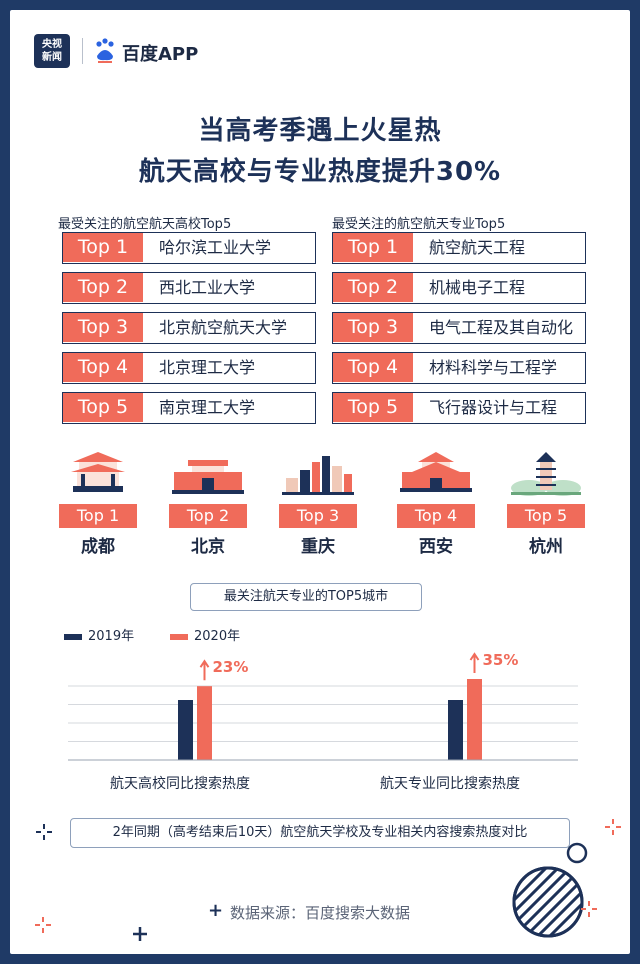 The height and width of the screenshot is (964, 640). What do you see at coordinates (320, 913) in the screenshot?
I see `data-source: 数据来源：百度搜索大数据` at bounding box center [320, 913].